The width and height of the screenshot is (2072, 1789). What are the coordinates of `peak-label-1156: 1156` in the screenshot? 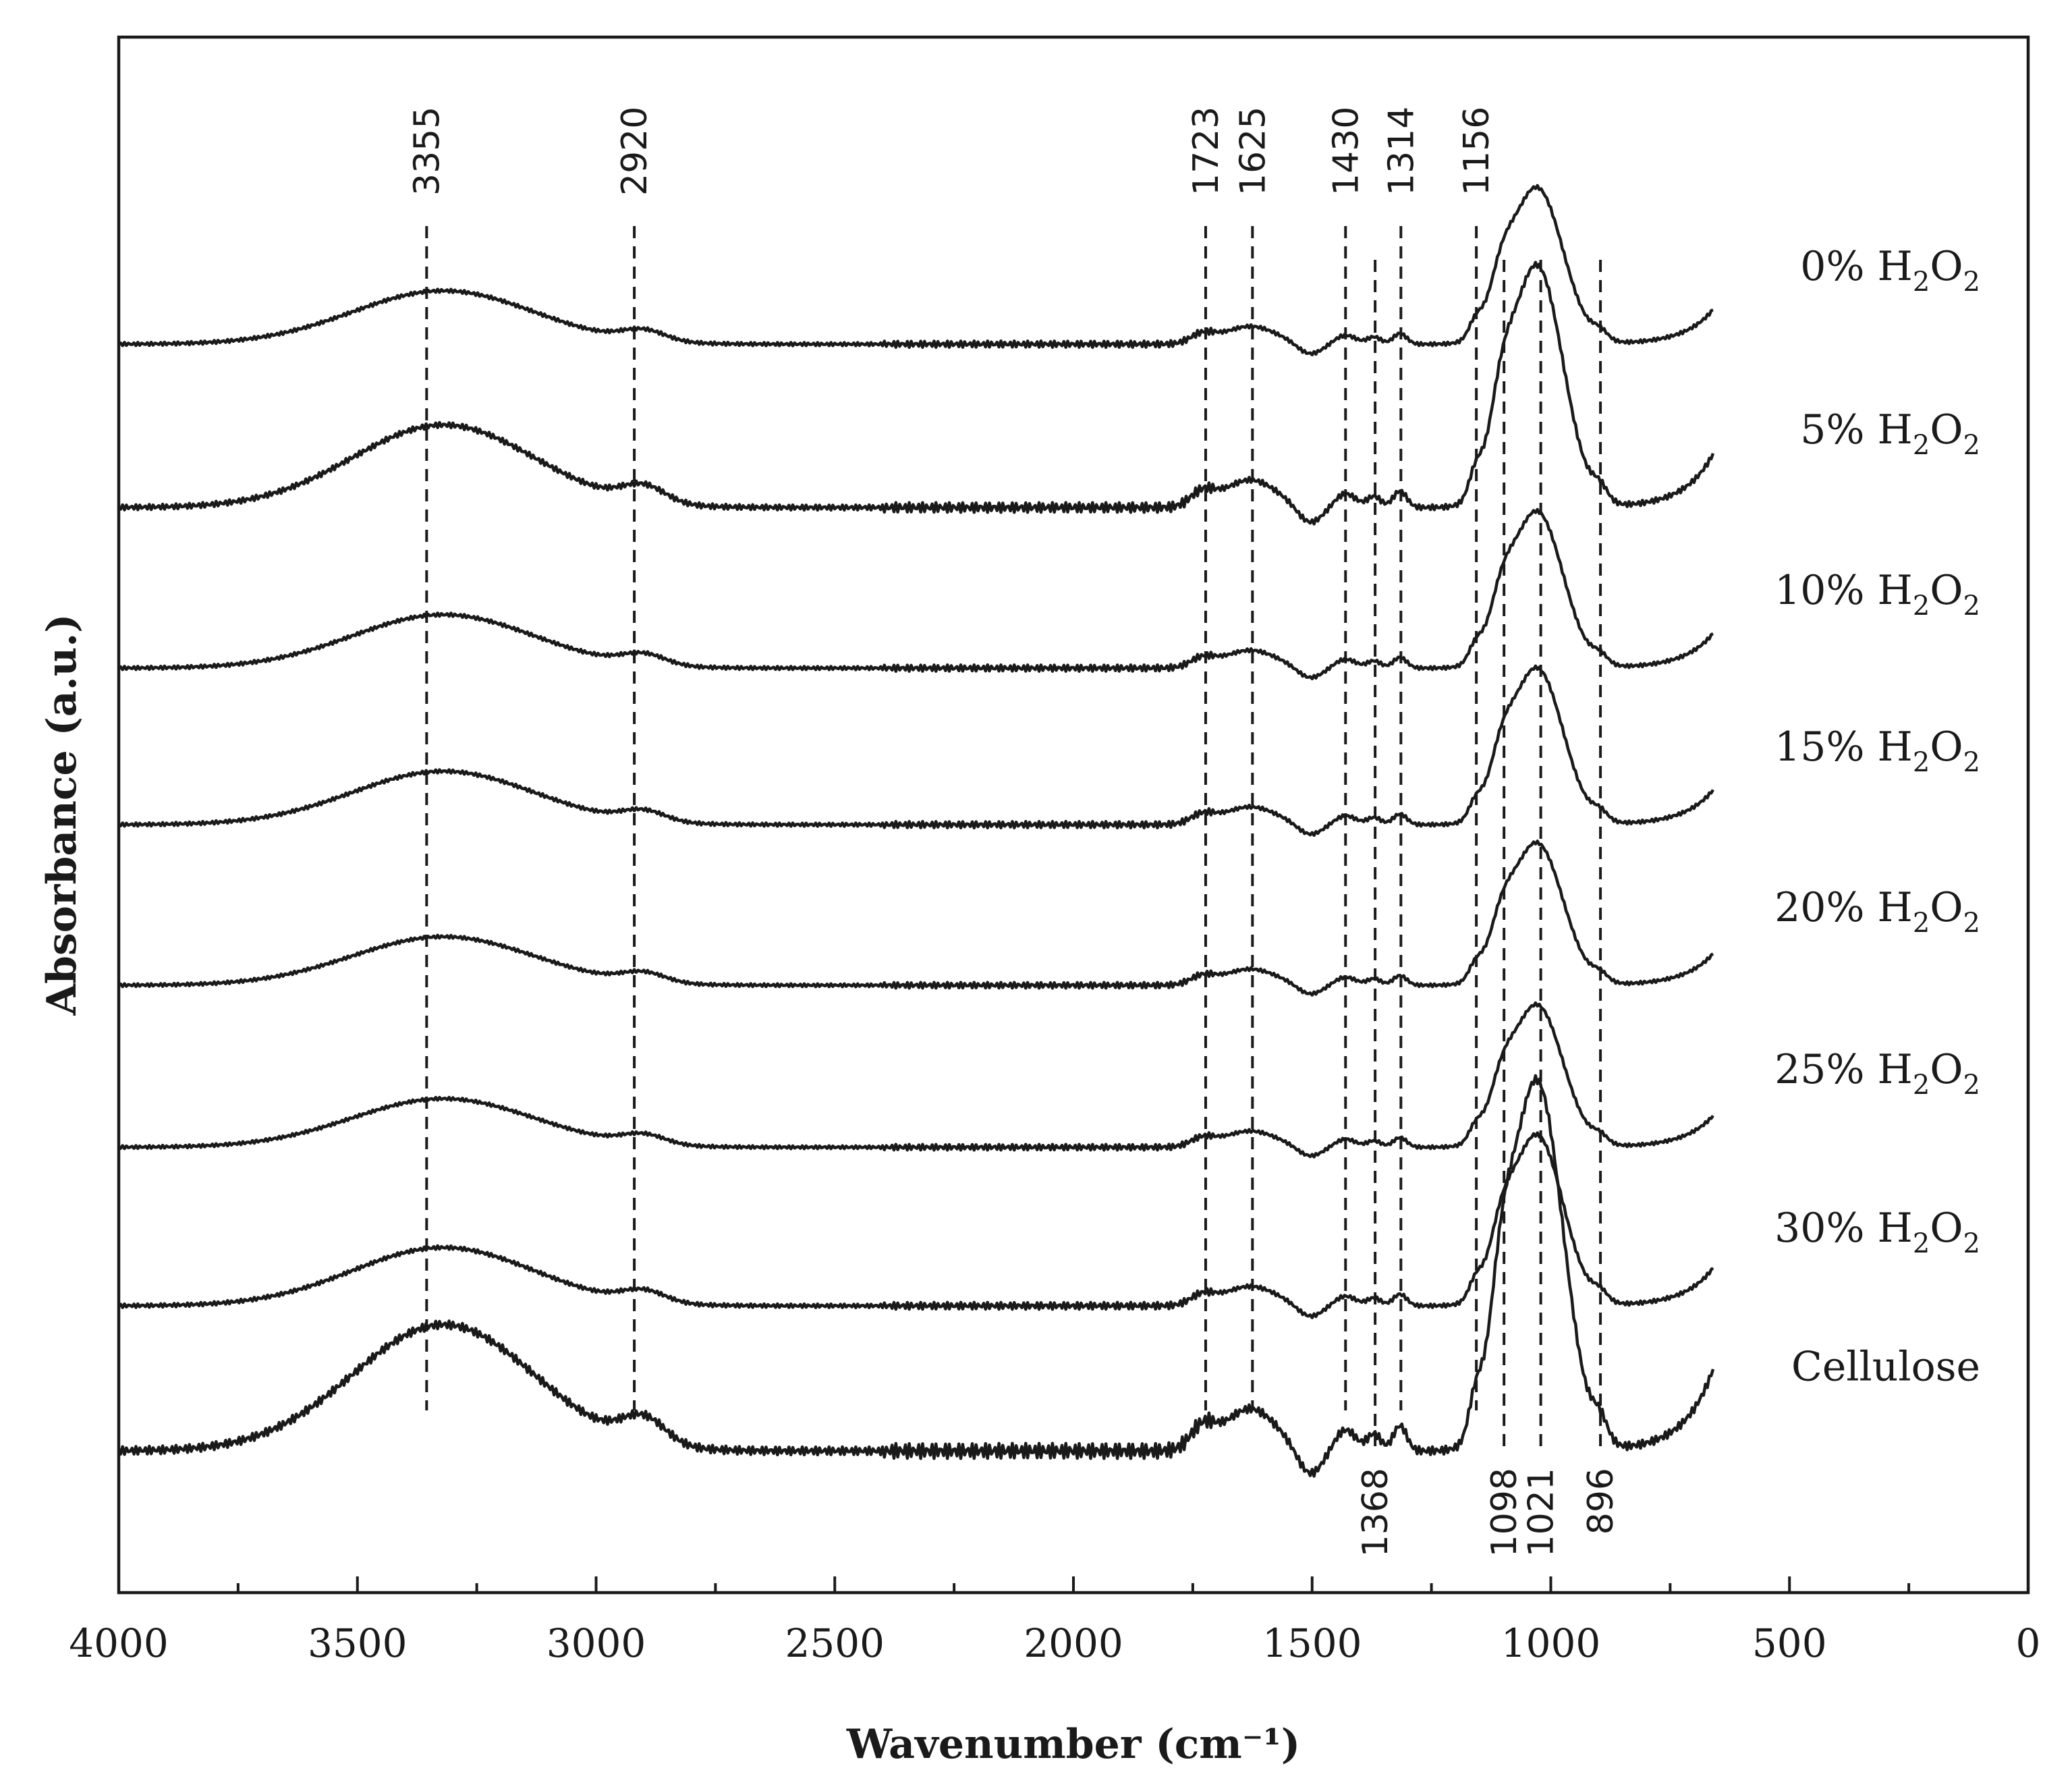 It's located at (1477, 151).